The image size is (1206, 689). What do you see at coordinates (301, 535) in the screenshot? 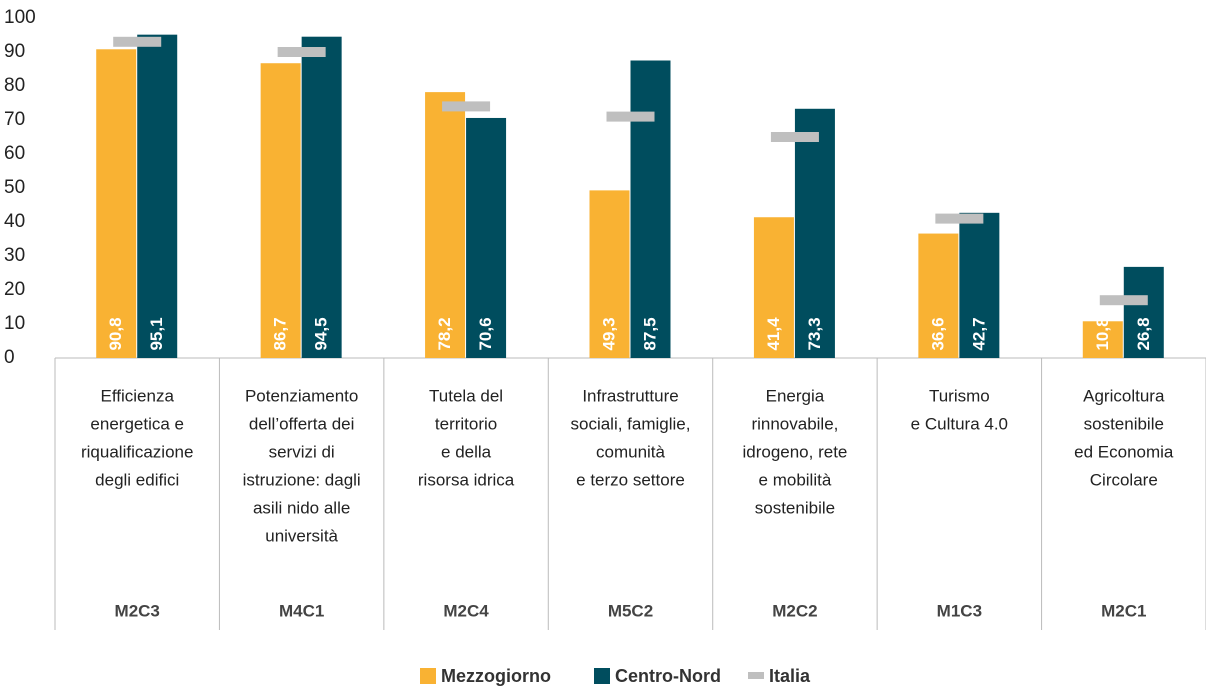
I see `x-tick-label: università` at bounding box center [301, 535].